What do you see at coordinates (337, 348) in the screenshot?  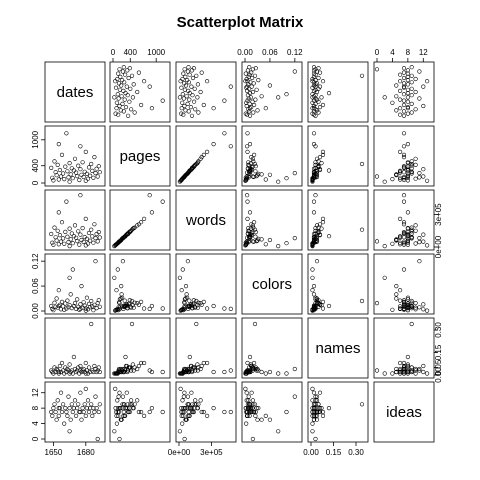 I see `variable-label-names: names` at bounding box center [337, 348].